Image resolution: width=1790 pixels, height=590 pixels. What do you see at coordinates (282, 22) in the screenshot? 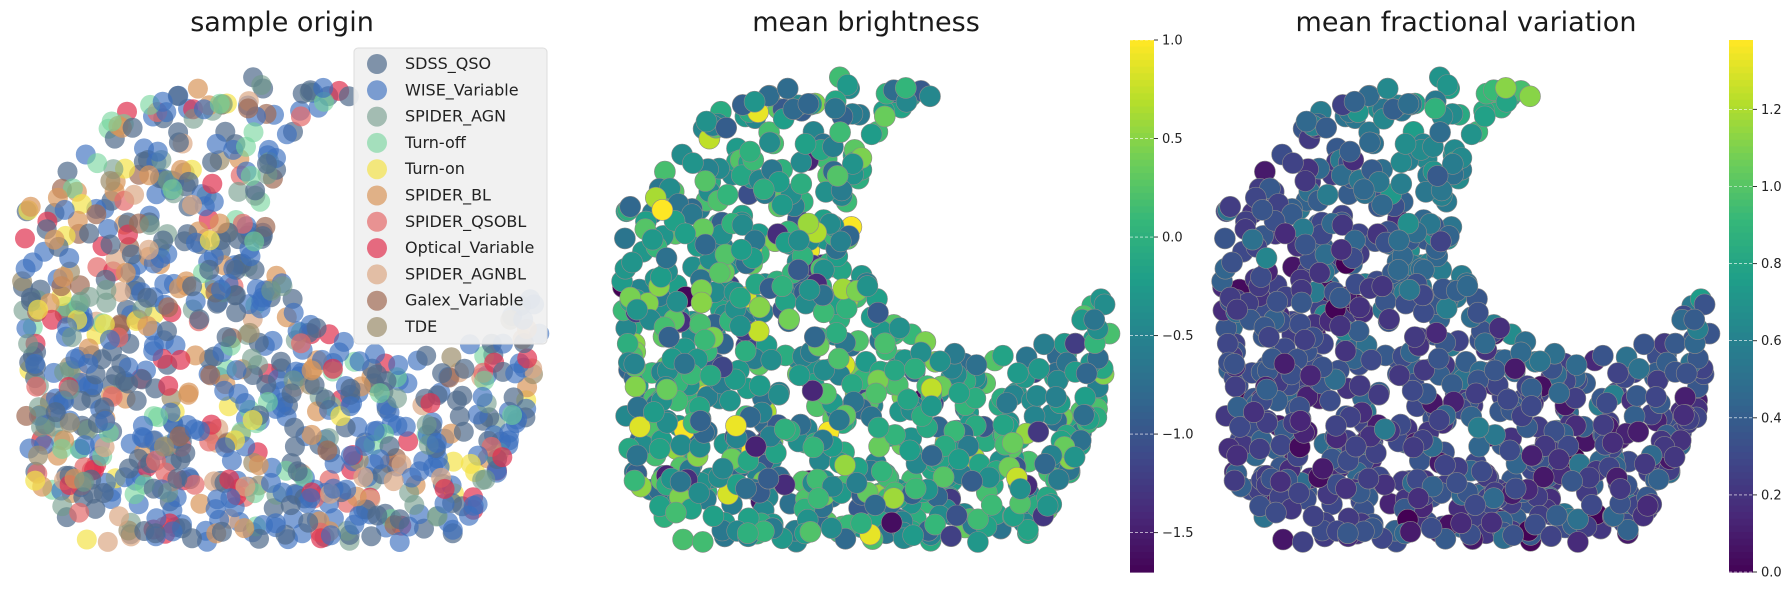
I see `panel-title: sample origin` at bounding box center [282, 22].